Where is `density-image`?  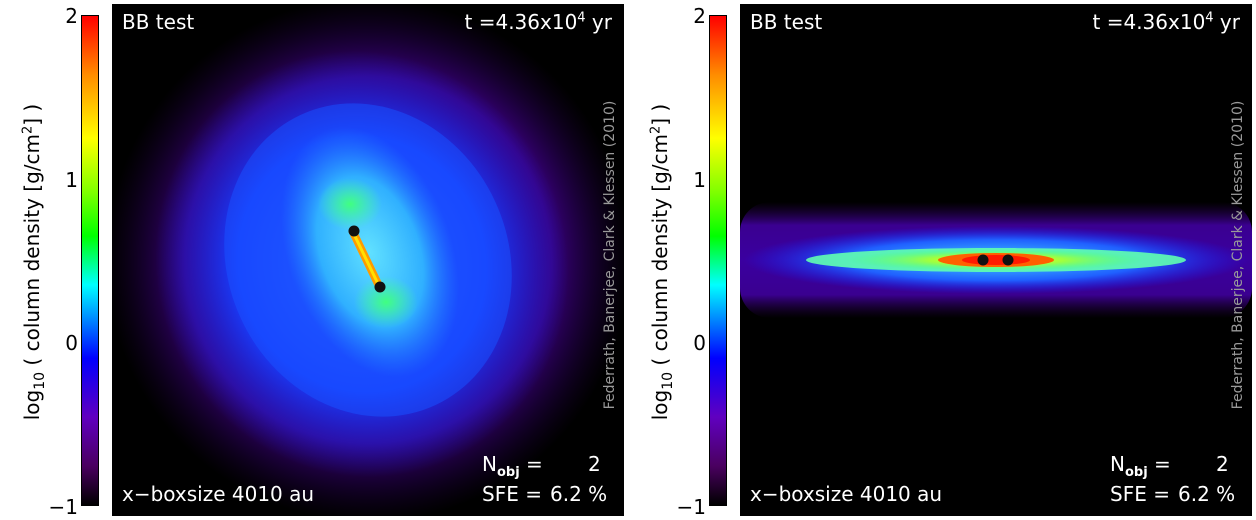 density-image is located at coordinates (996, 260).